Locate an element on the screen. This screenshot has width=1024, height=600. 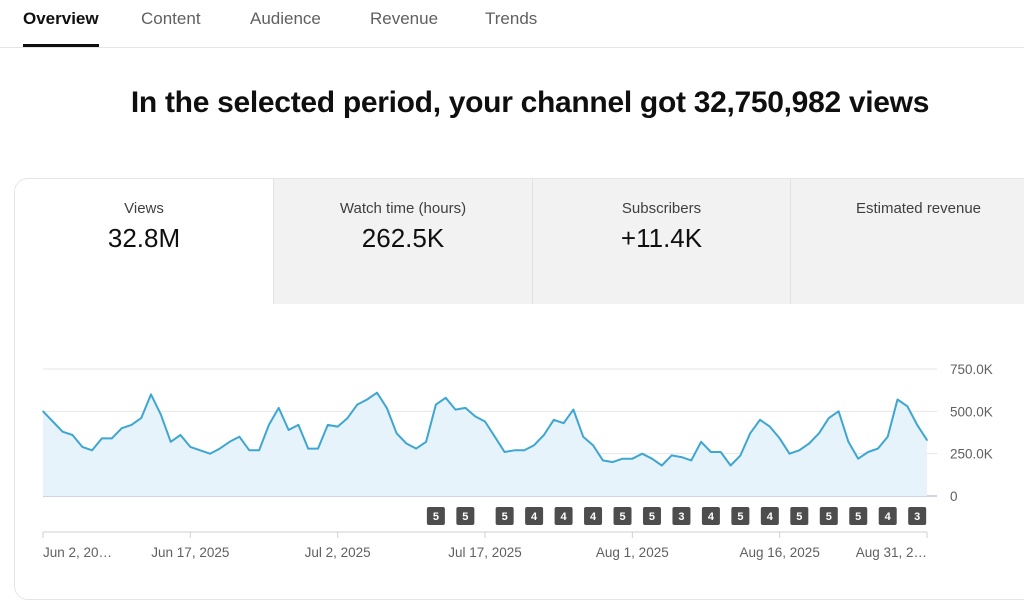
metric-subscribers: Subscribers +11.4K is located at coordinates (661, 241).